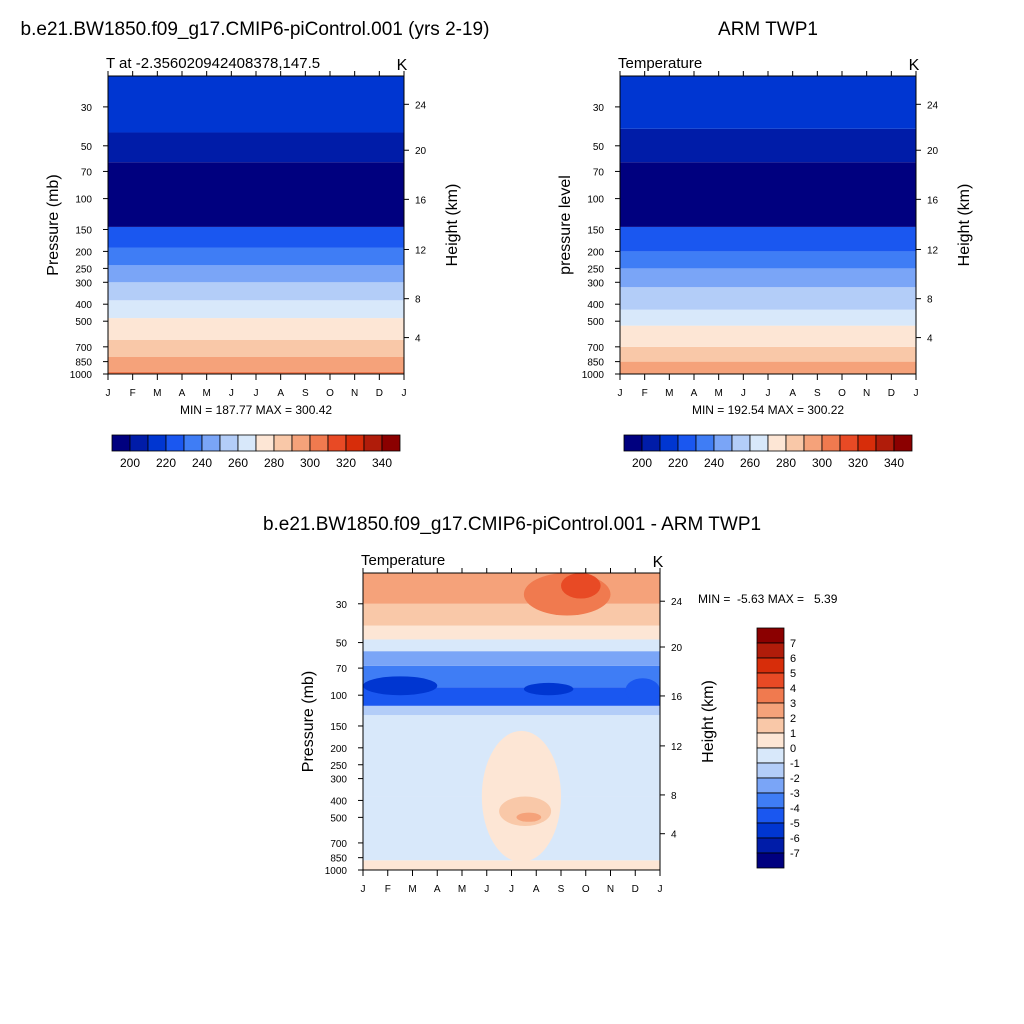 The image size is (1024, 1024). Describe the element at coordinates (669, 393) in the screenshot. I see `chart2-xtick-label-2: M` at that location.